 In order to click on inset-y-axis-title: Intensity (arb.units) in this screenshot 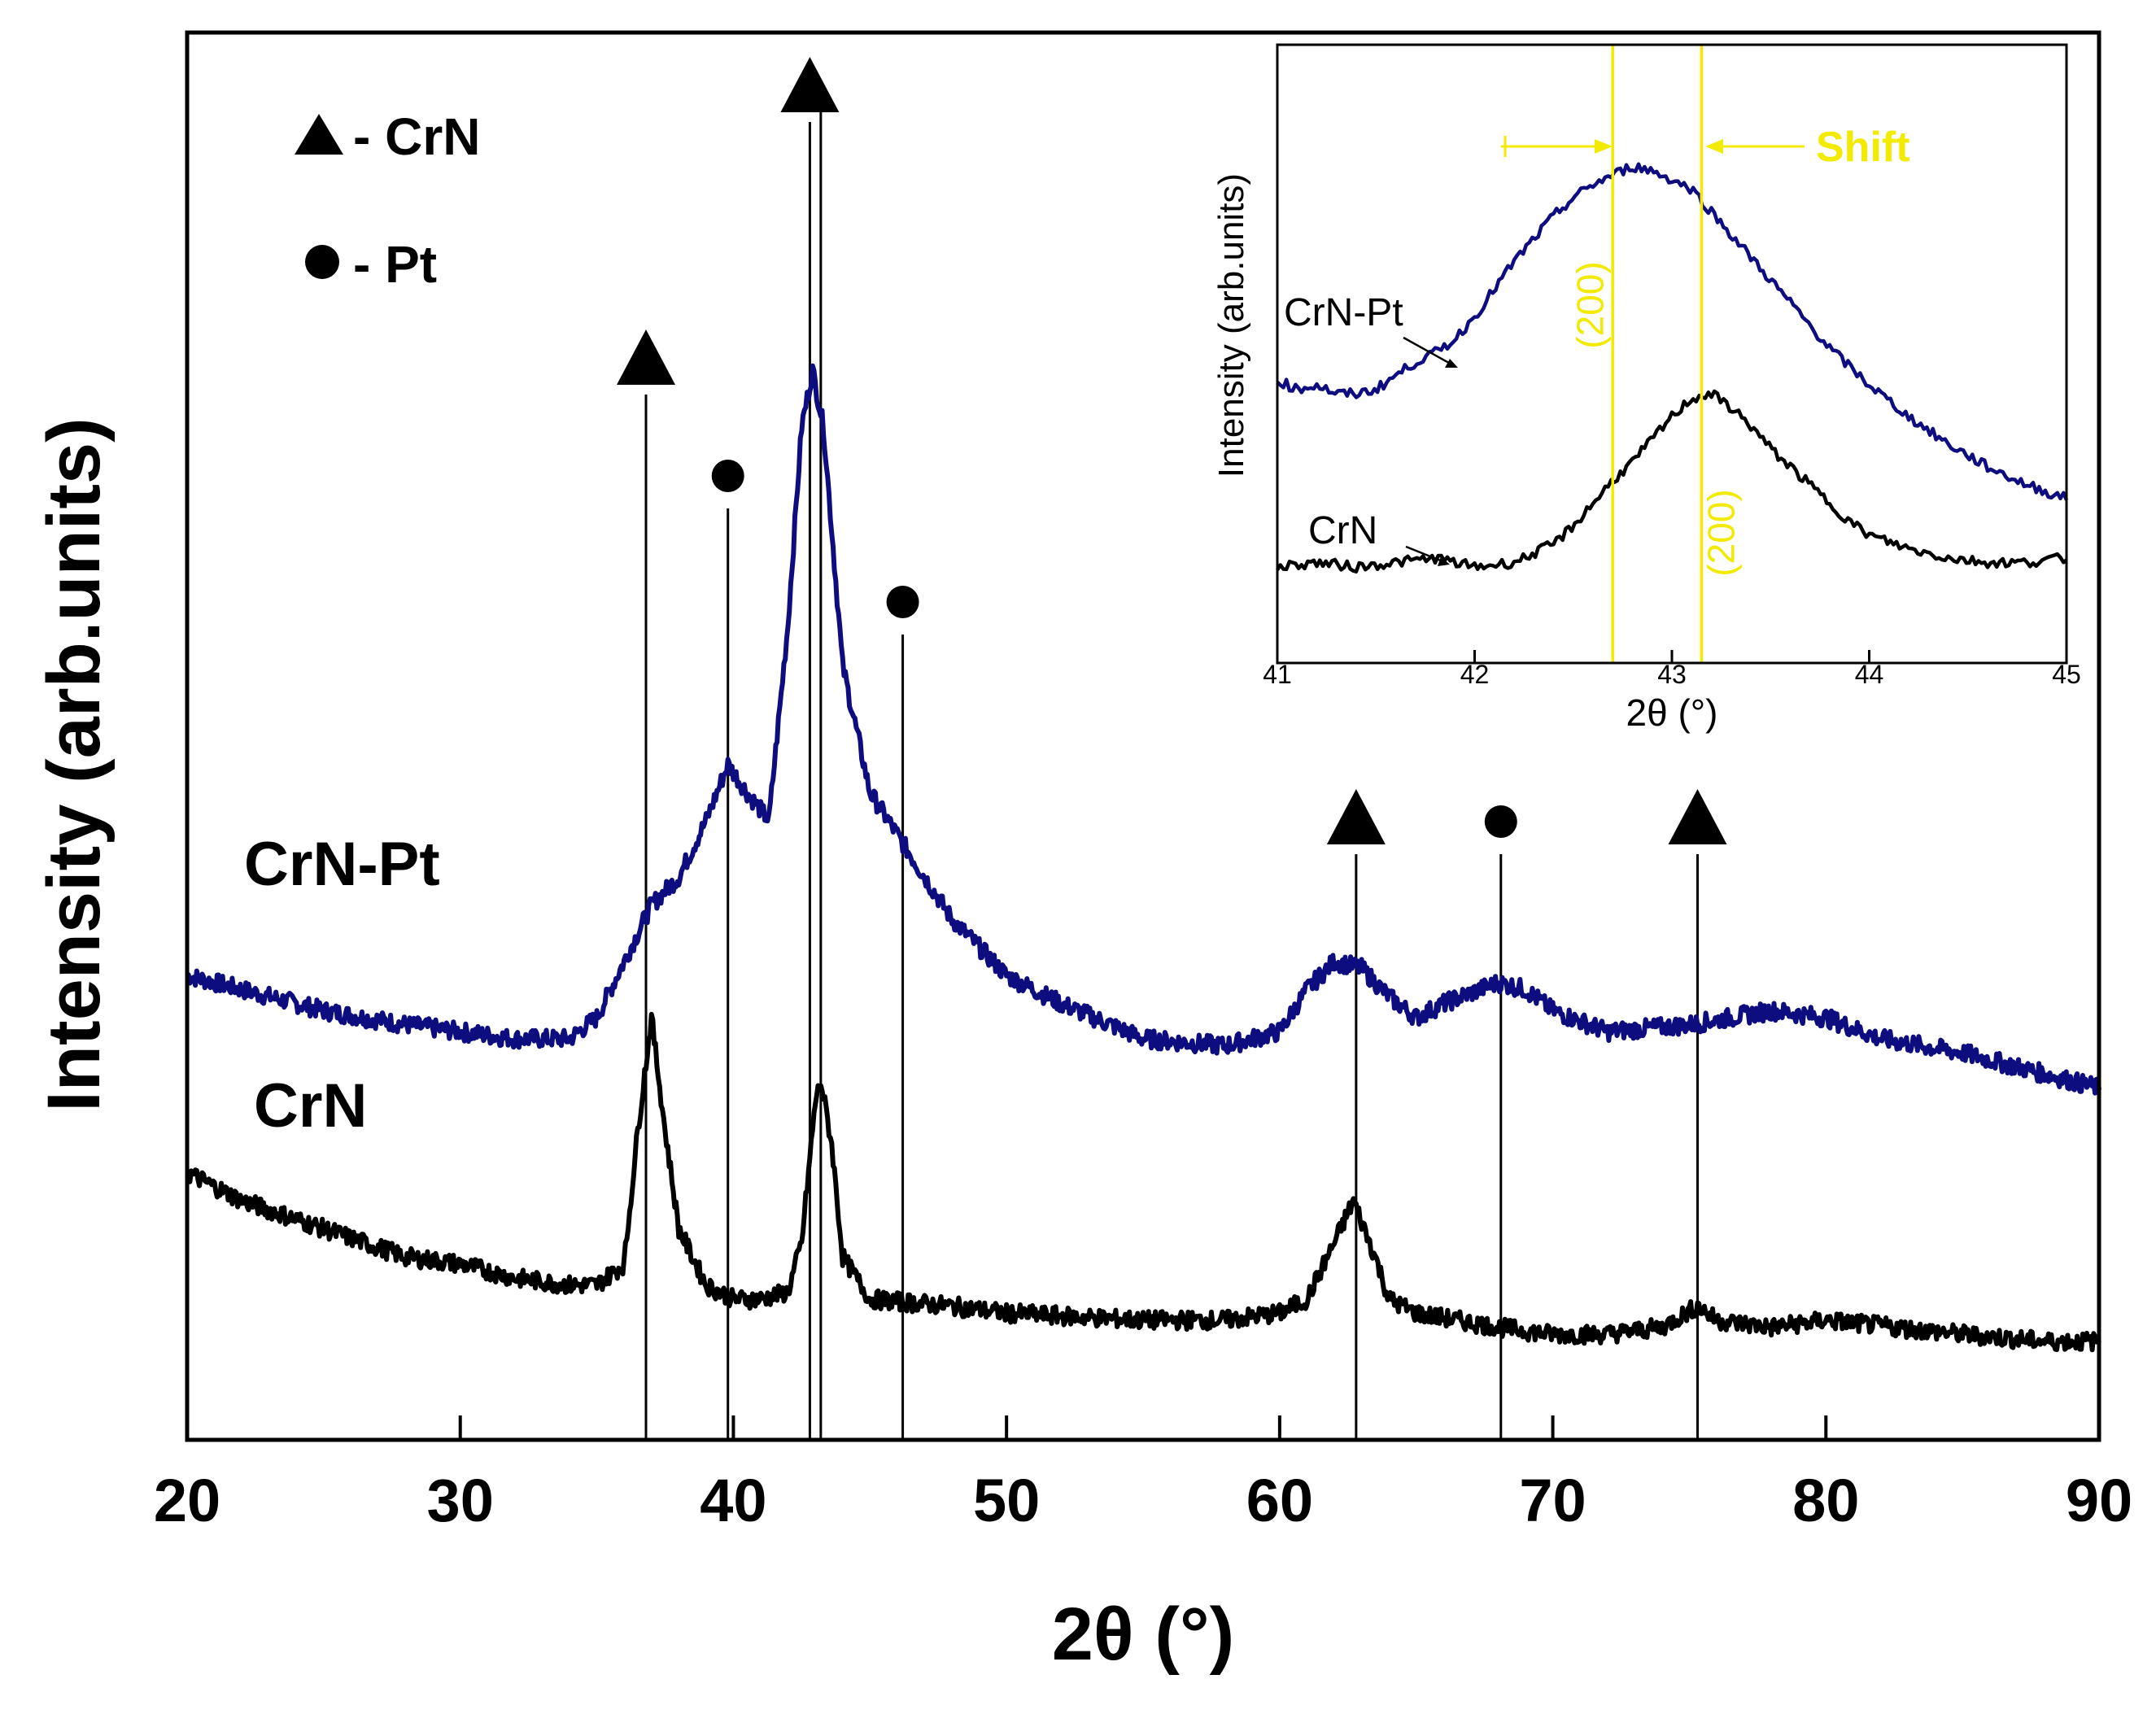, I will do `click(1231, 325)`.